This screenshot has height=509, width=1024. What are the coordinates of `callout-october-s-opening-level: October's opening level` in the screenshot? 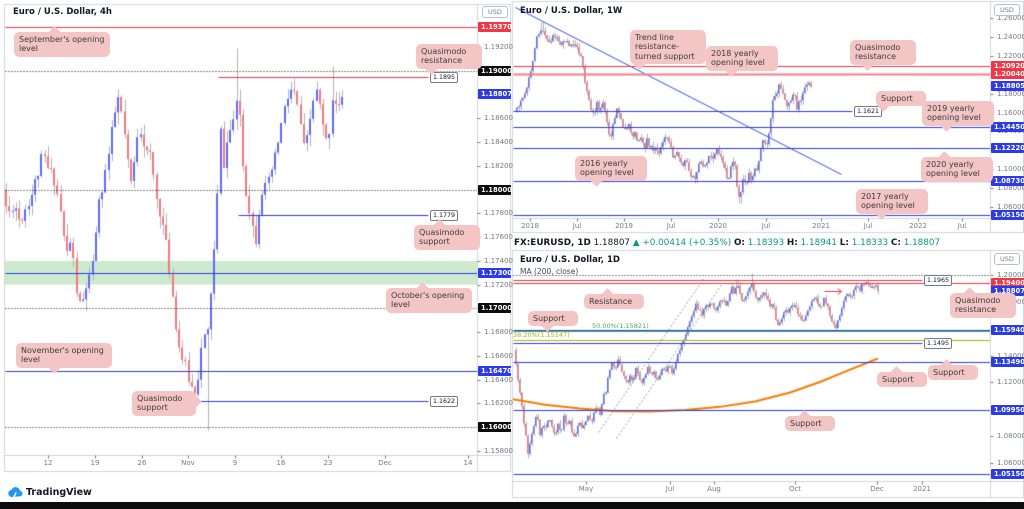 It's located at (429, 297).